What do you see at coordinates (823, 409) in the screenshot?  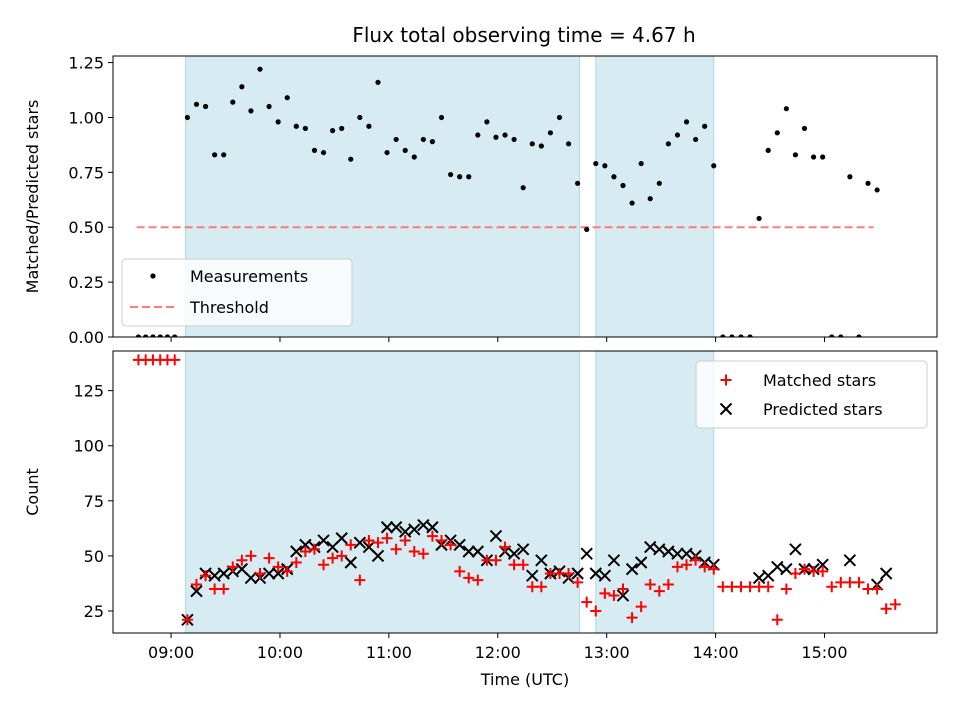 I see `legend-predicted-label: Predicted stars` at bounding box center [823, 409].